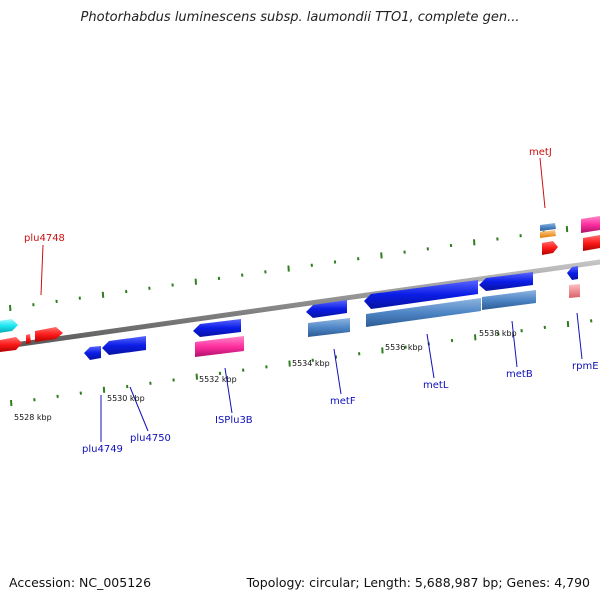  Describe the element at coordinates (218, 379) in the screenshot. I see `kbp-label-5532: 5532 kbp` at that location.